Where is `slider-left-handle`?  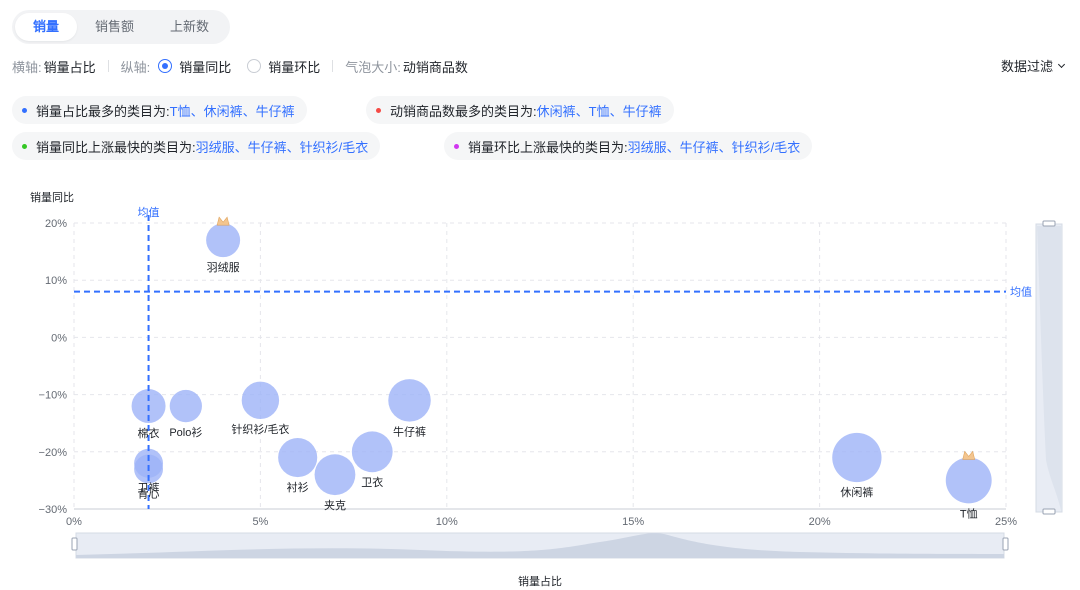 slider-left-handle is located at coordinates (74, 544).